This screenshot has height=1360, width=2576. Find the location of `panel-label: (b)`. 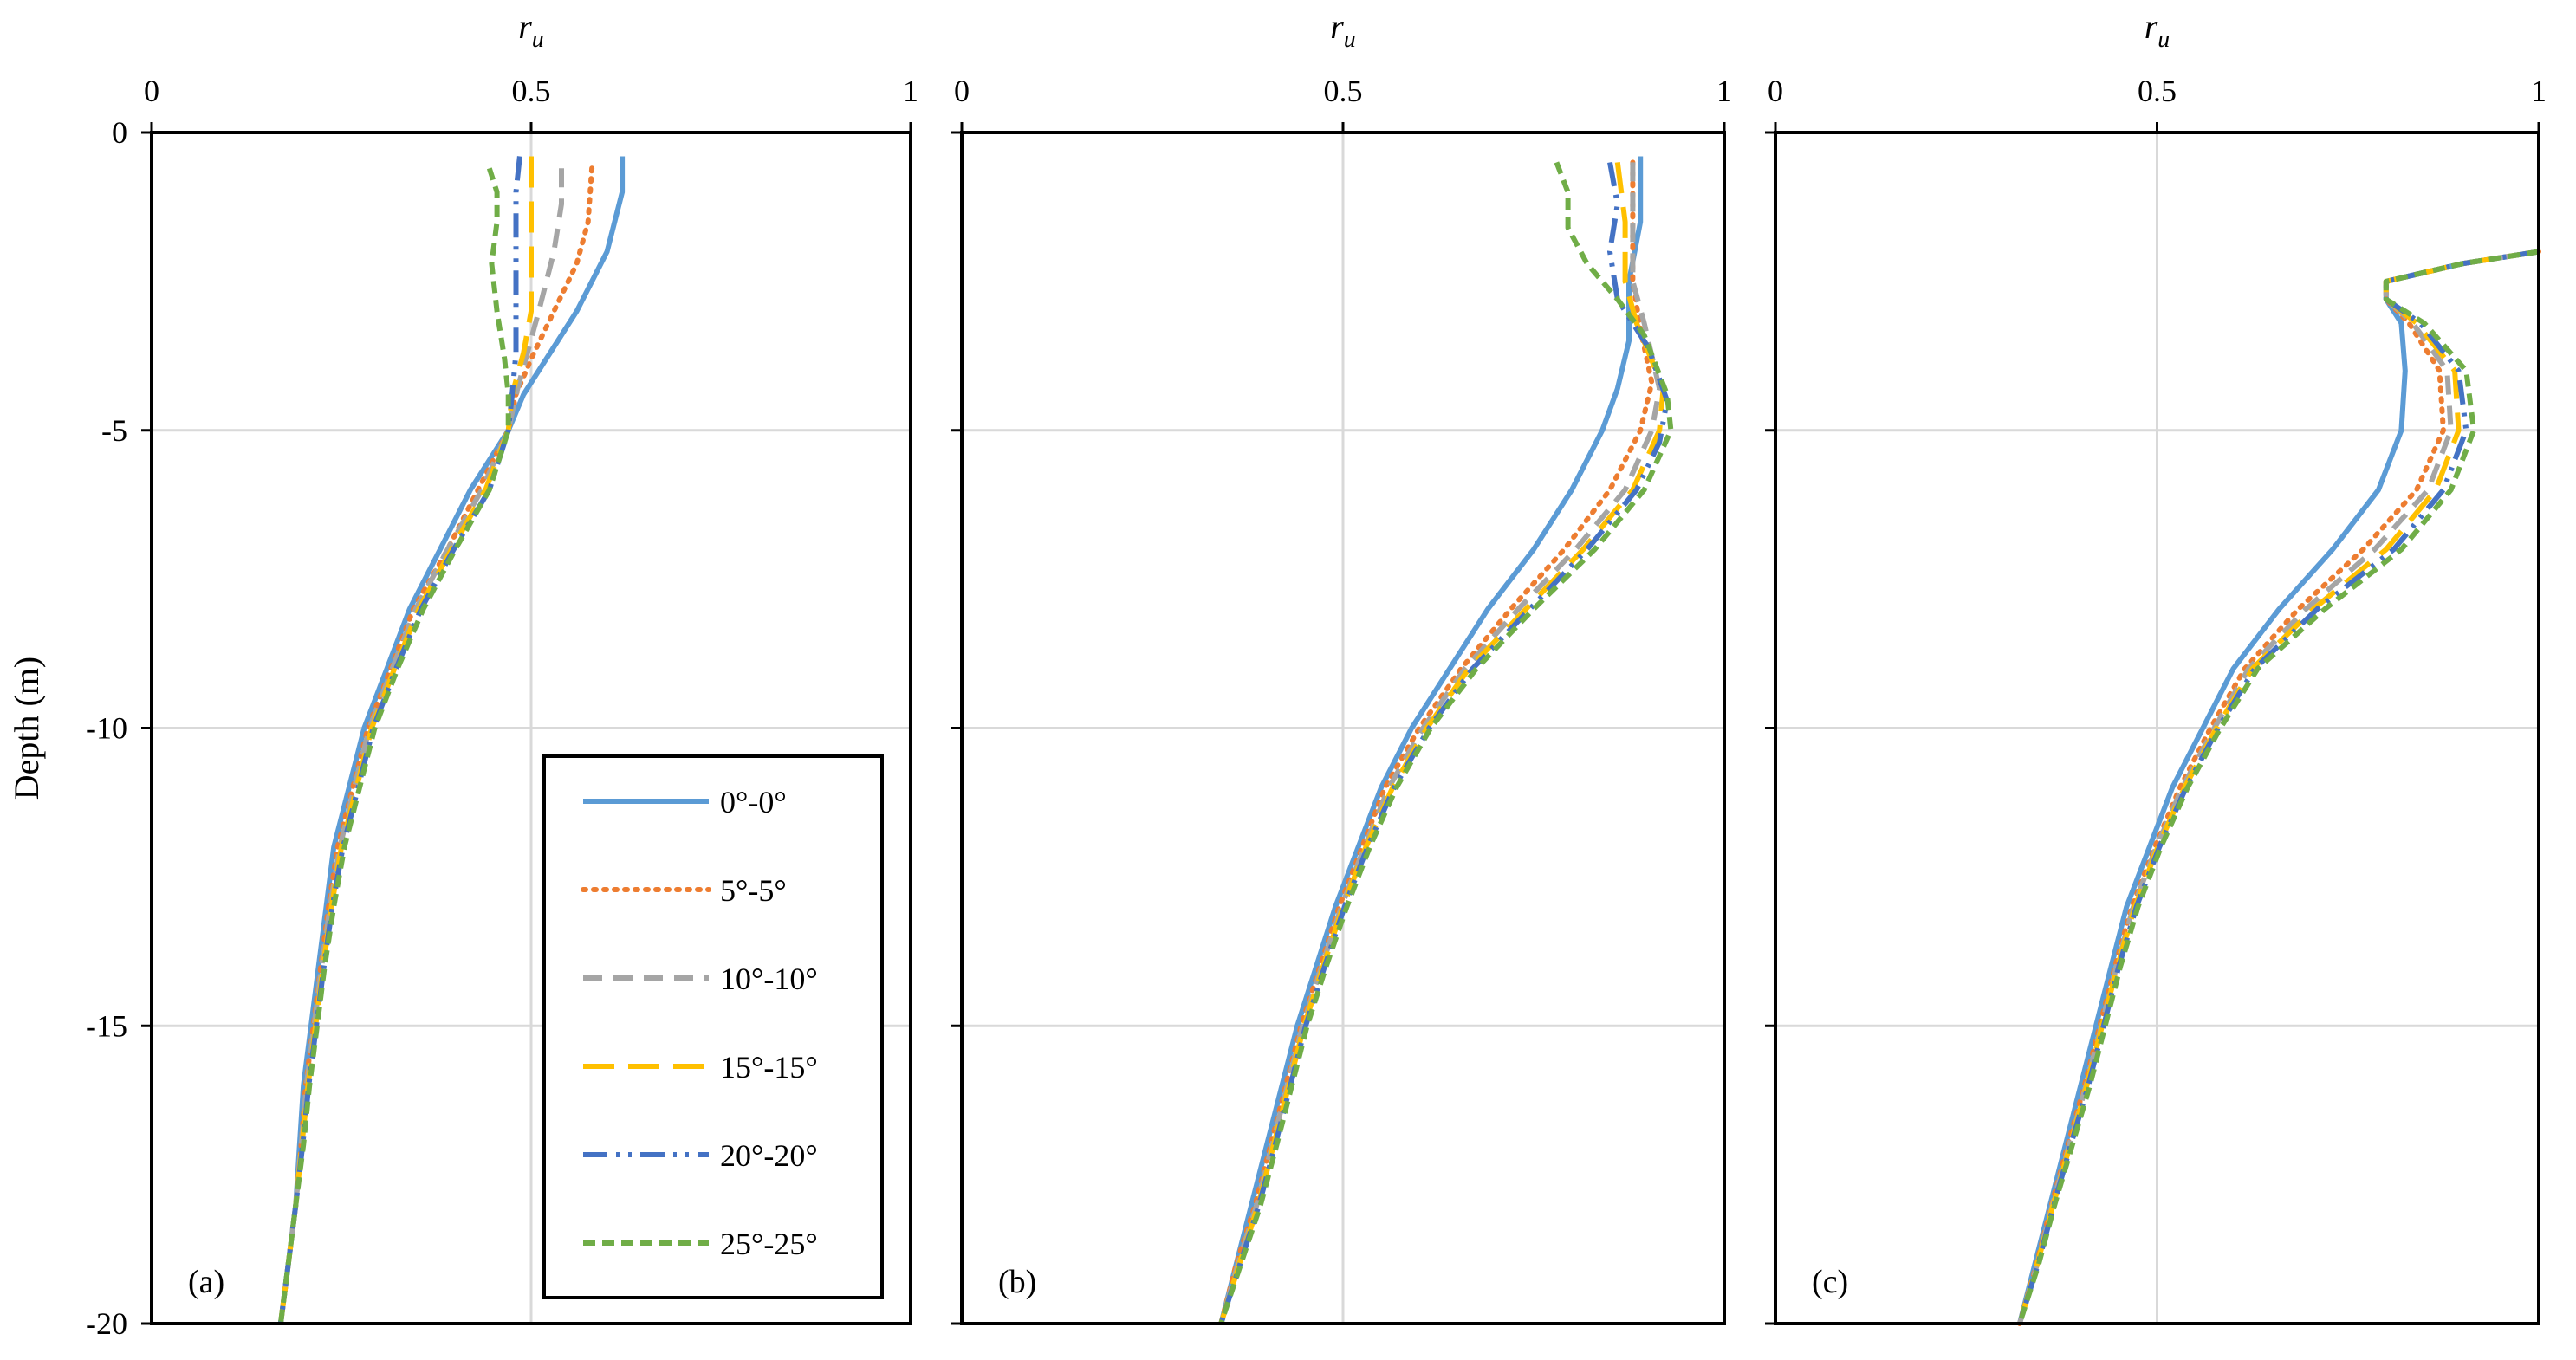

panel-label: (b) is located at coordinates (1017, 1282).